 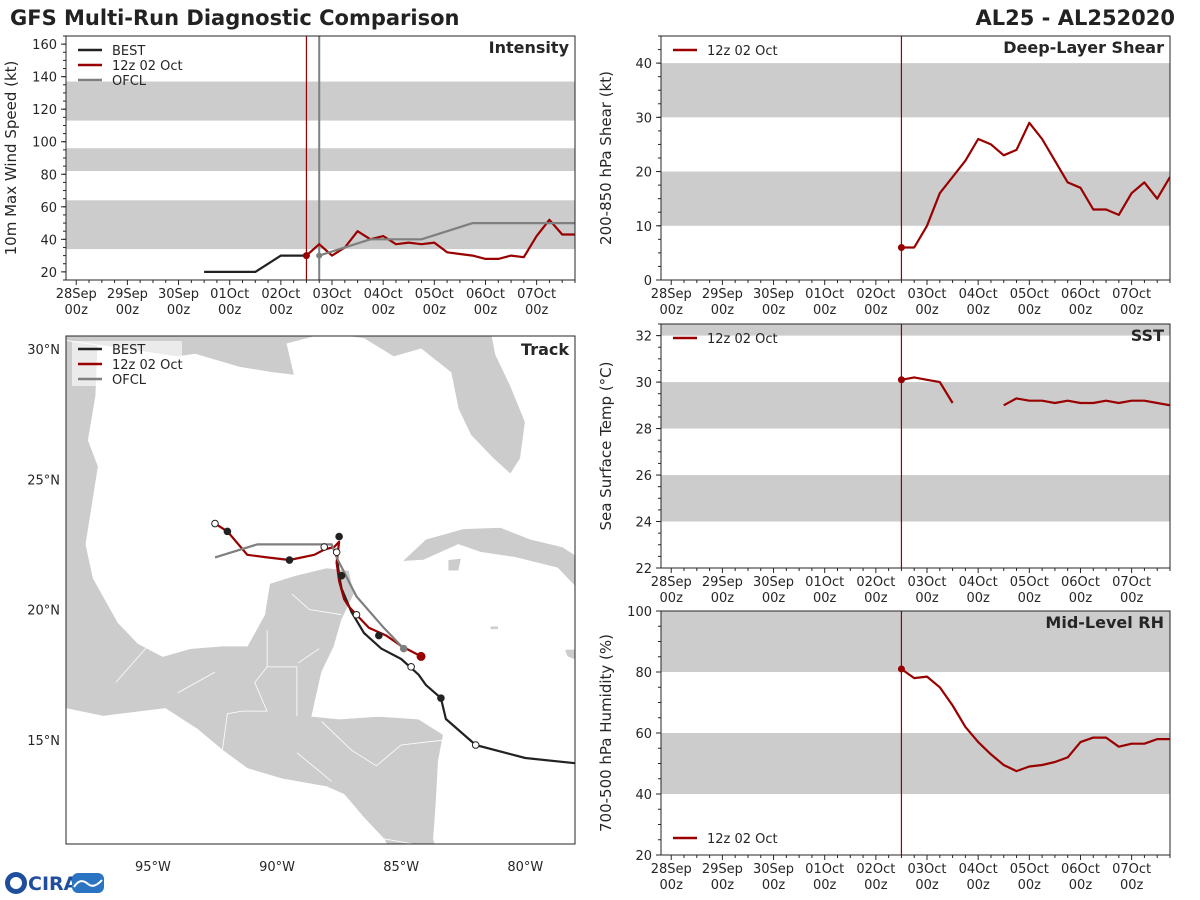 I want to click on logo-wave-stroke-icon, so click(x=88, y=883).